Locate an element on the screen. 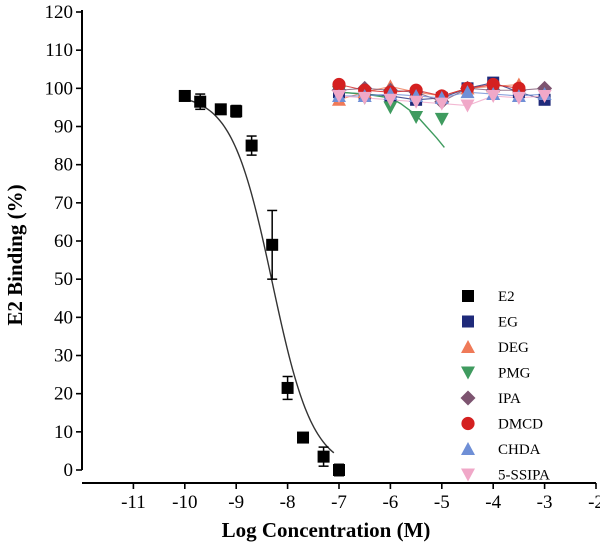  y-tick-label: 120 is located at coordinates (59, 12).